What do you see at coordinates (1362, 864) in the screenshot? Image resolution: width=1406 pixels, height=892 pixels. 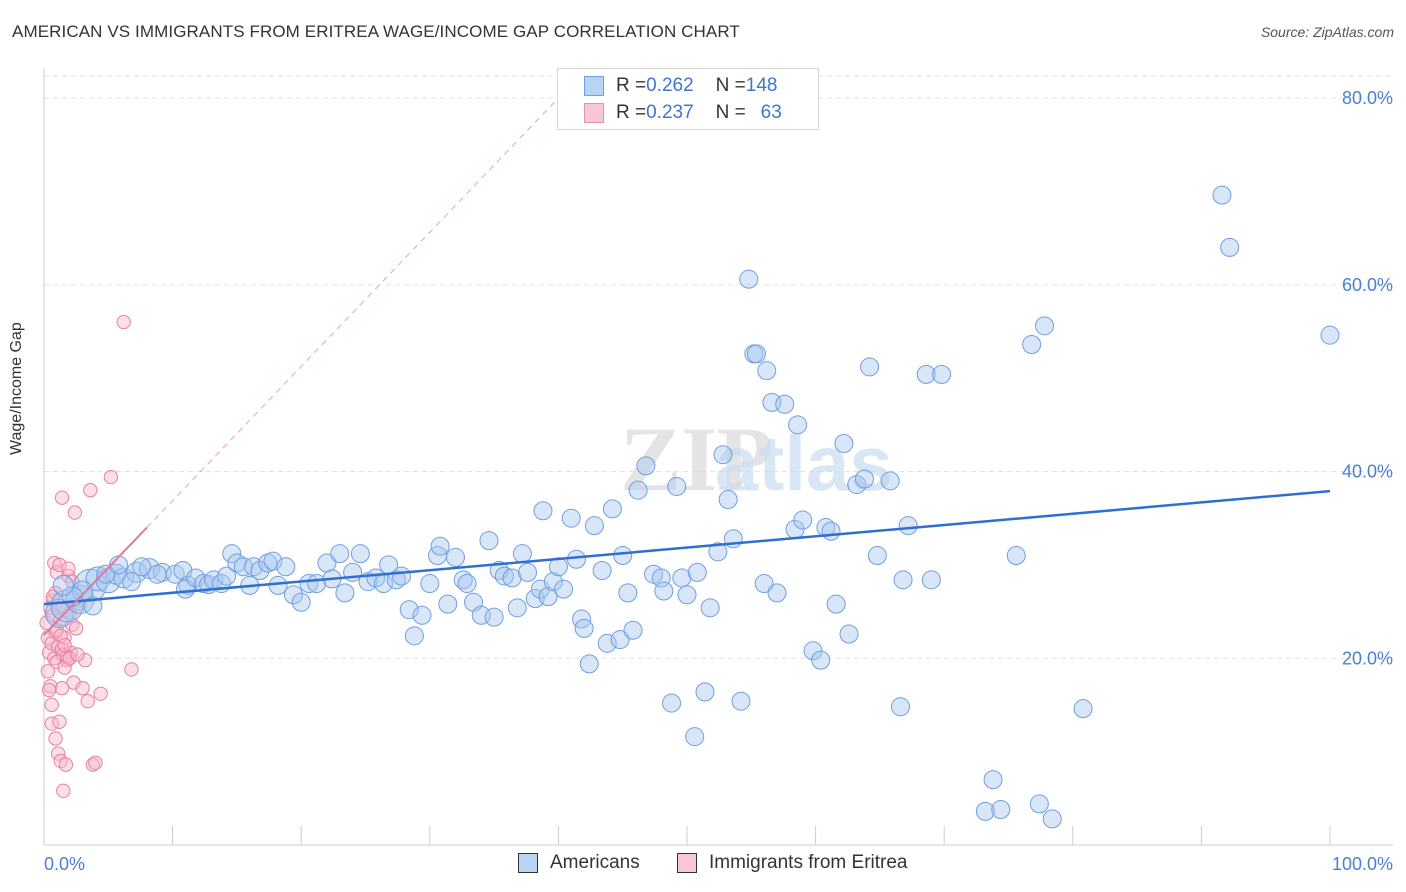 I see `x-tick-label-100: 100.0%` at bounding box center [1362, 864].